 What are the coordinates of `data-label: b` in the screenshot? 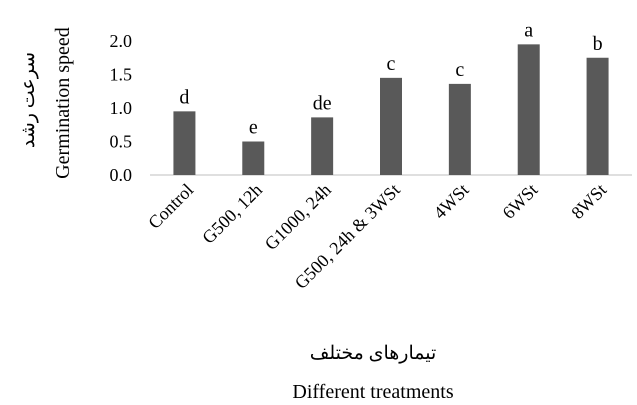 It's located at (598, 44).